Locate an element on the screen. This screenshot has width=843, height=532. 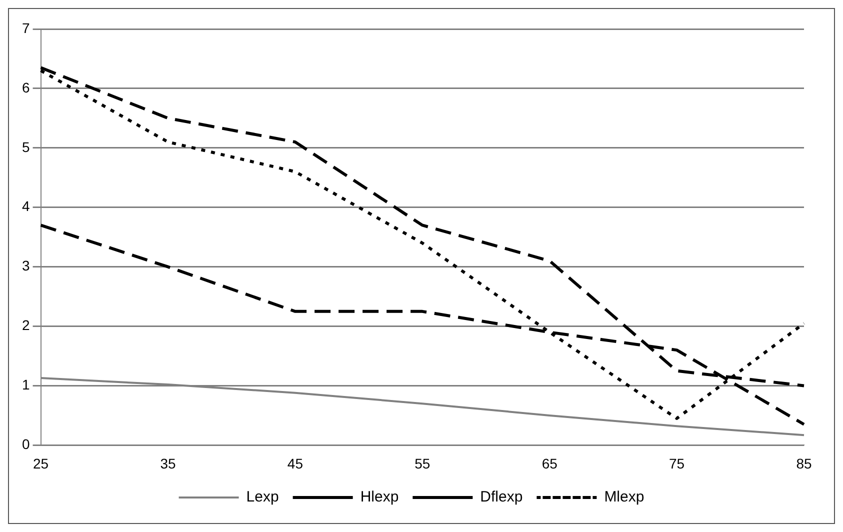
x-tick-label: 85 is located at coordinates (804, 463).